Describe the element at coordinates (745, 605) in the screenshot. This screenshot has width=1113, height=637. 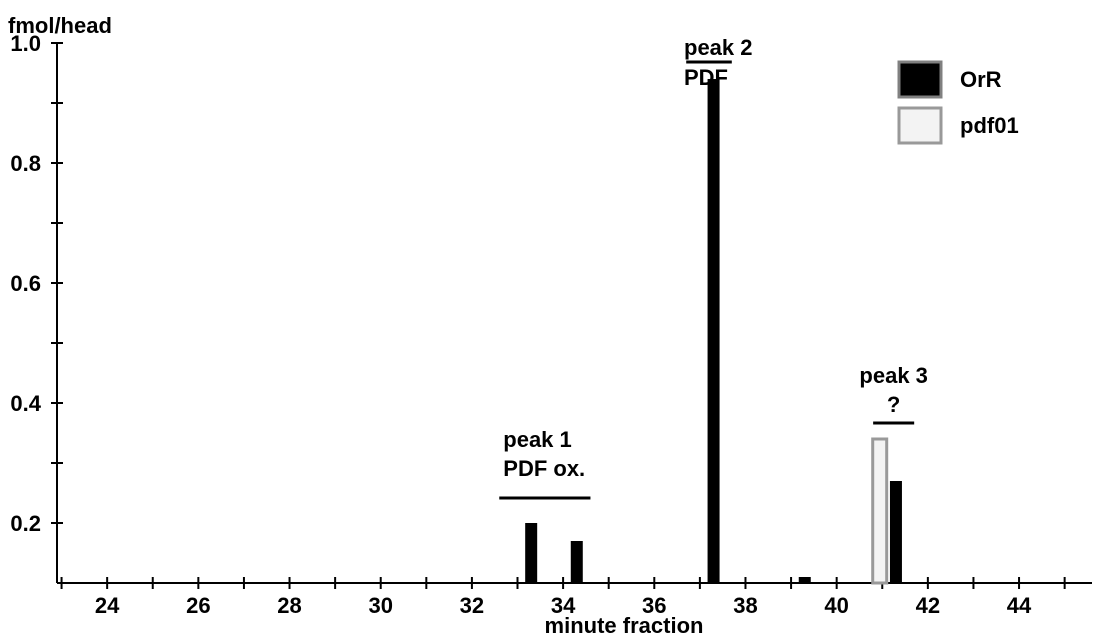
I see `x-tick-label: 38` at that location.